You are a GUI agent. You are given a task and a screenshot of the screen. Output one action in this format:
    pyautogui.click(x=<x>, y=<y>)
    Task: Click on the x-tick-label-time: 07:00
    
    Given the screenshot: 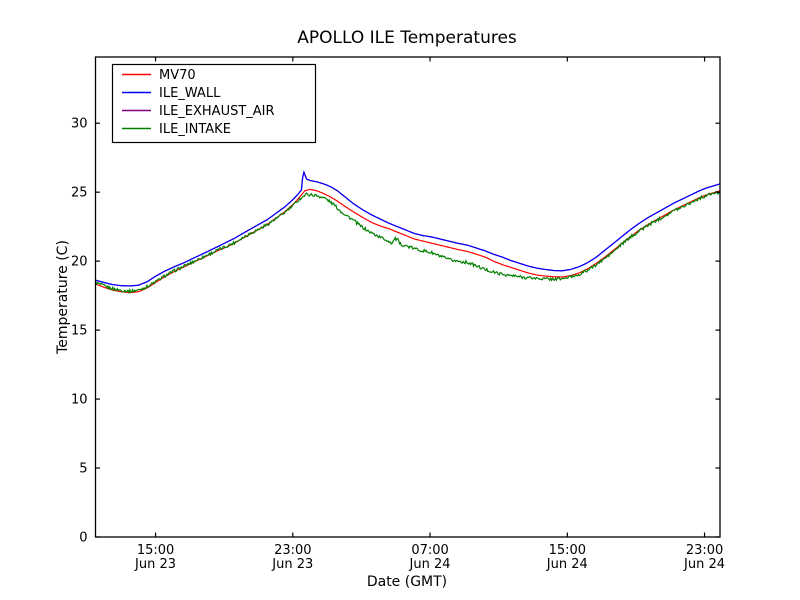 What is the action you would take?
    pyautogui.click(x=429, y=550)
    